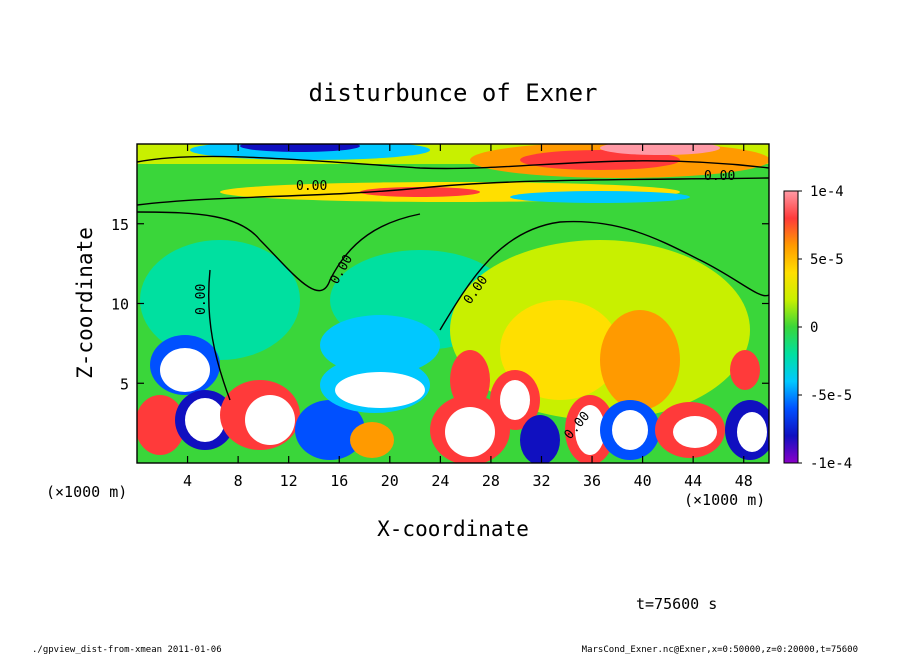 Image resolution: width=904 pixels, height=654 pixels. I want to click on chart-title: disturbunce of Exner, so click(453, 93).